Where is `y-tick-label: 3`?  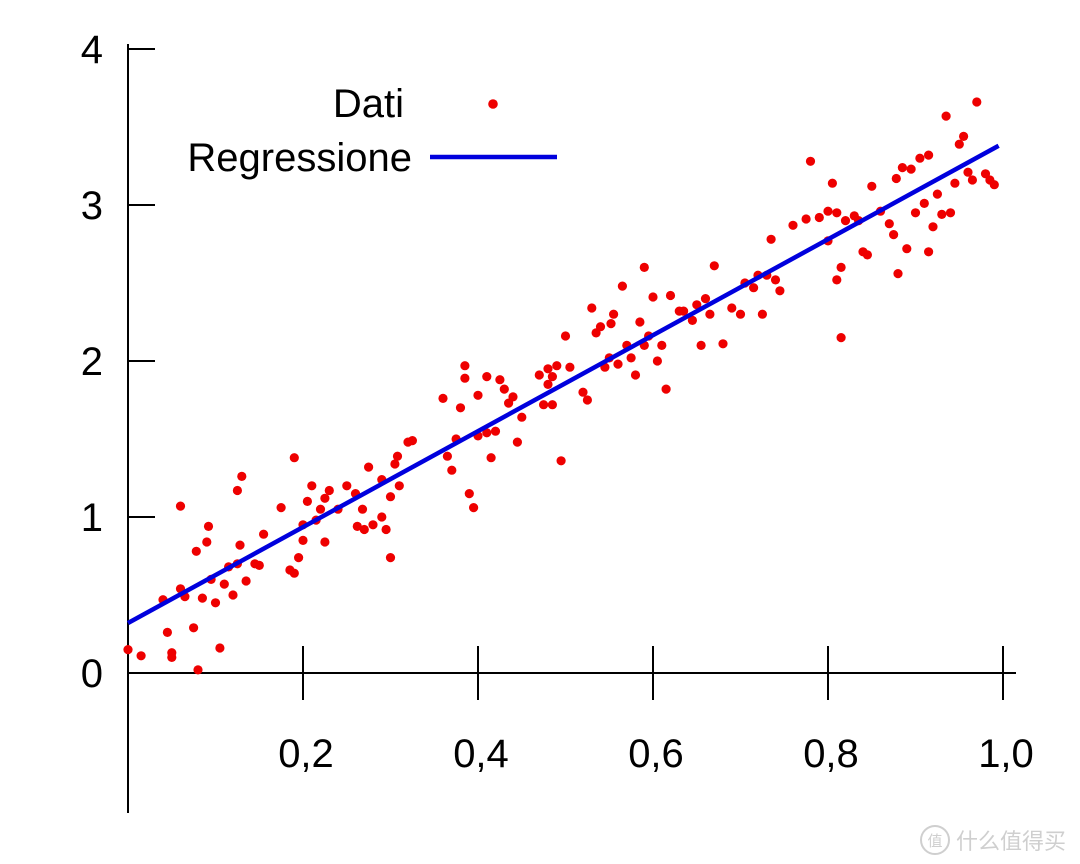
y-tick-label: 3 is located at coordinates (92, 206).